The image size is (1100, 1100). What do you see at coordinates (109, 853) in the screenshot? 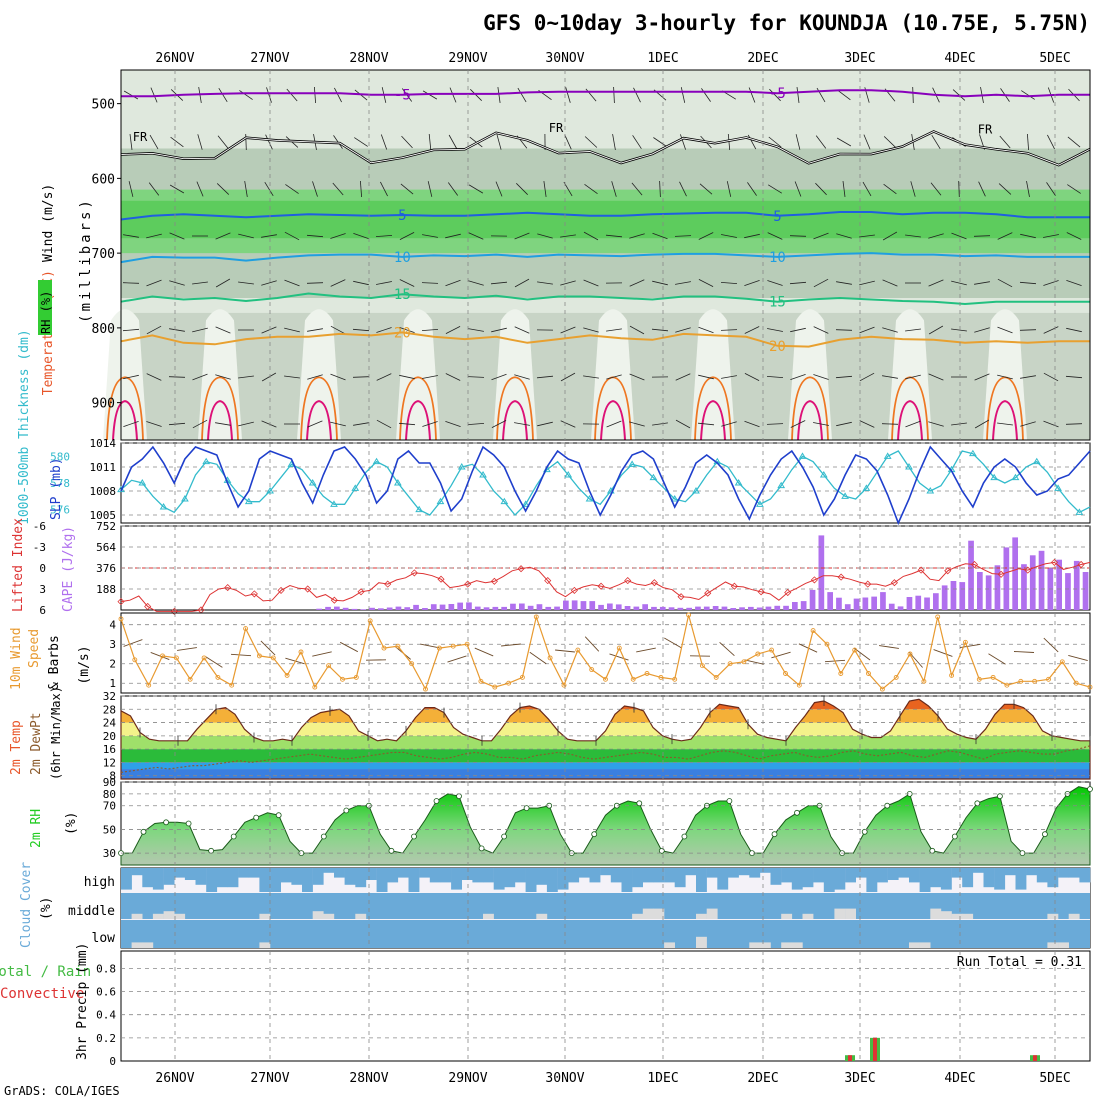
I see `rh-tick-label: 30` at bounding box center [109, 853].